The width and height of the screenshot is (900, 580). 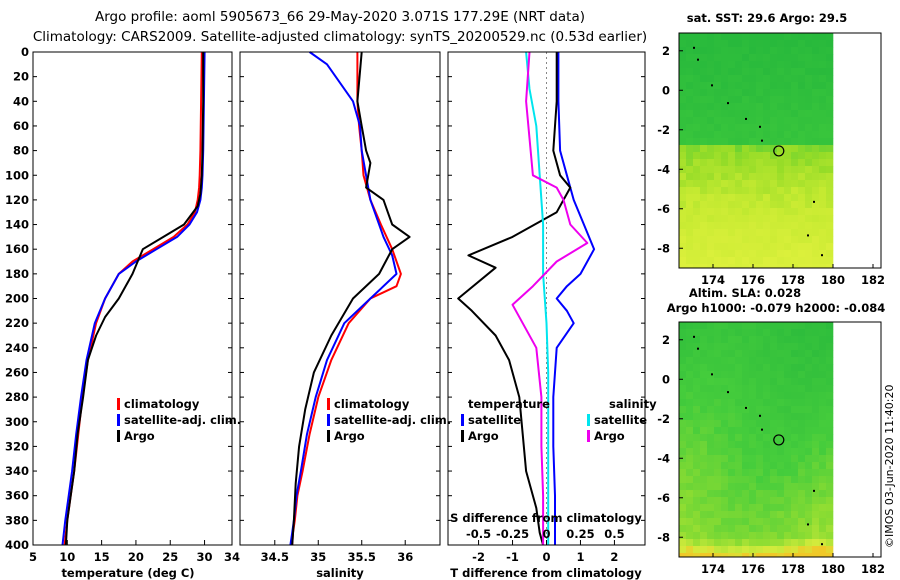 I want to click on temperature-axis-label: temperature (deg C), so click(x=127, y=573).